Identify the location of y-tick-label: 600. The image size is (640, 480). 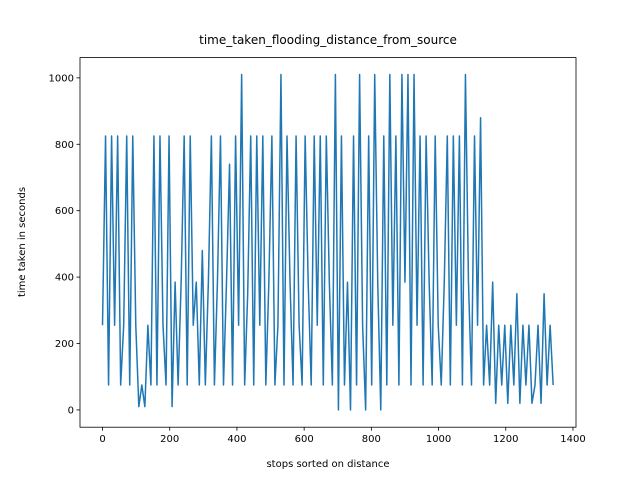
(64, 211).